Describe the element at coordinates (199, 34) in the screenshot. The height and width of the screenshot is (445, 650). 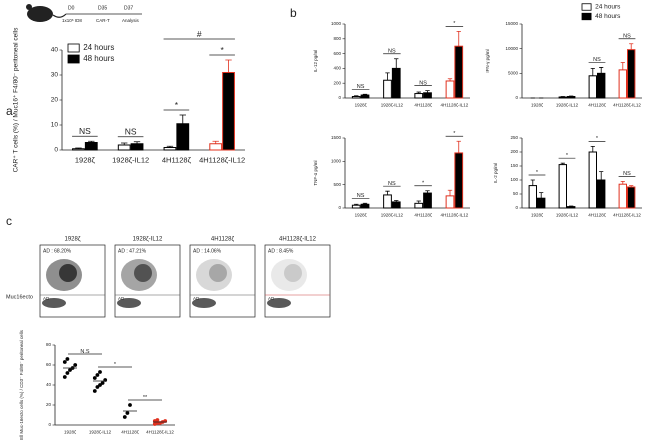
I see `significance-label: #` at that location.